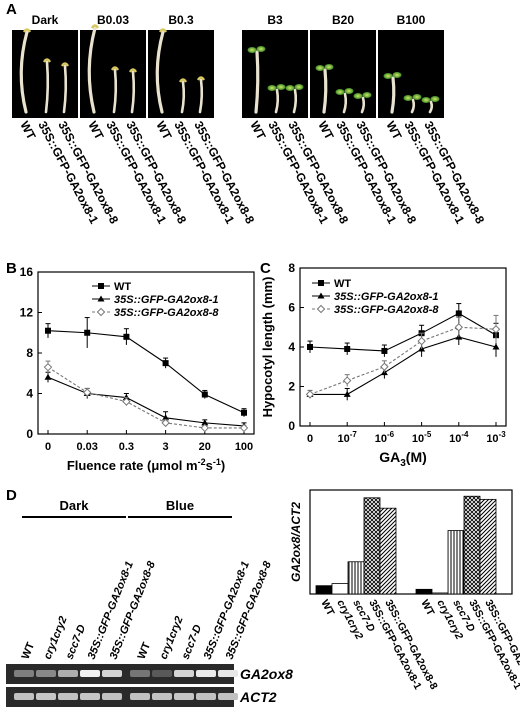  What do you see at coordinates (27, 313) in the screenshot?
I see `y-tick-label: 12` at bounding box center [27, 313].